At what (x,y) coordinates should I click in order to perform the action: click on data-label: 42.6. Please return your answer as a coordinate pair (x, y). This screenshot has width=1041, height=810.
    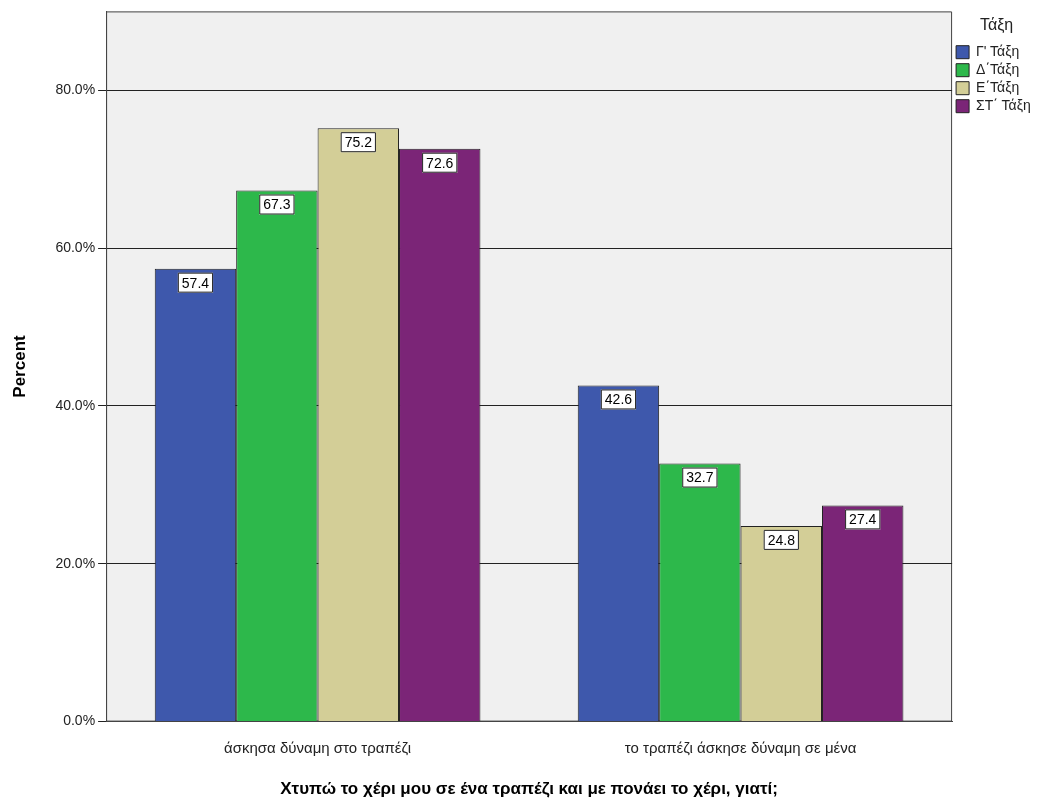
    Looking at the image, I should click on (618, 399).